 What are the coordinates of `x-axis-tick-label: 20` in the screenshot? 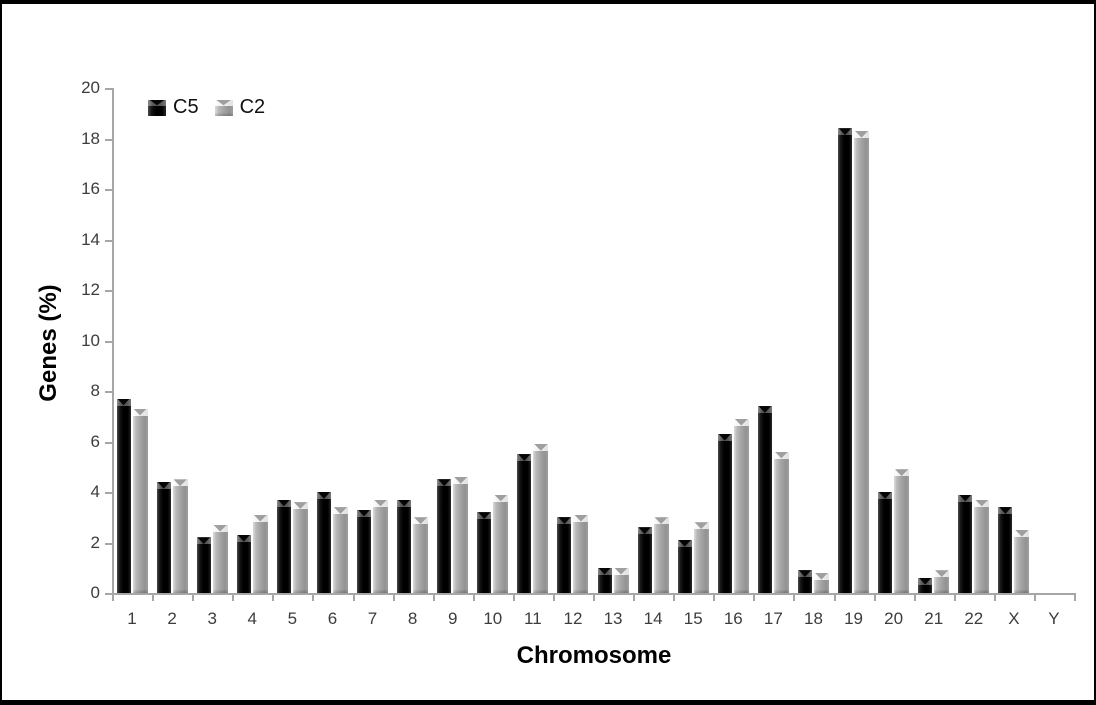 It's located at (894, 618).